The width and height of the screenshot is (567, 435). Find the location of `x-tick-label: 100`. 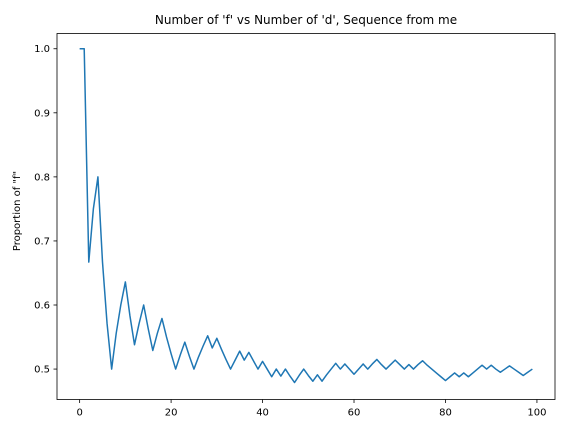

x-tick-label: 100 is located at coordinates (536, 413).